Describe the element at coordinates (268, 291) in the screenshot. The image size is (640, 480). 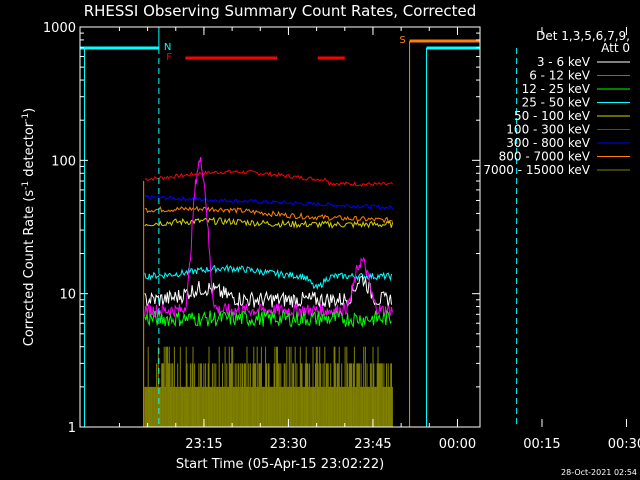
I see `series-3-6-kev` at that location.